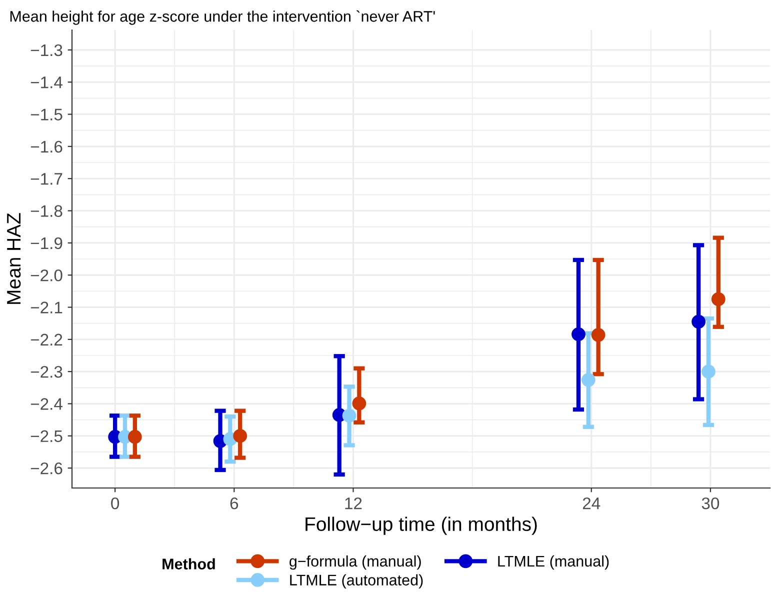  I want to click on legend-title: Method, so click(188, 564).